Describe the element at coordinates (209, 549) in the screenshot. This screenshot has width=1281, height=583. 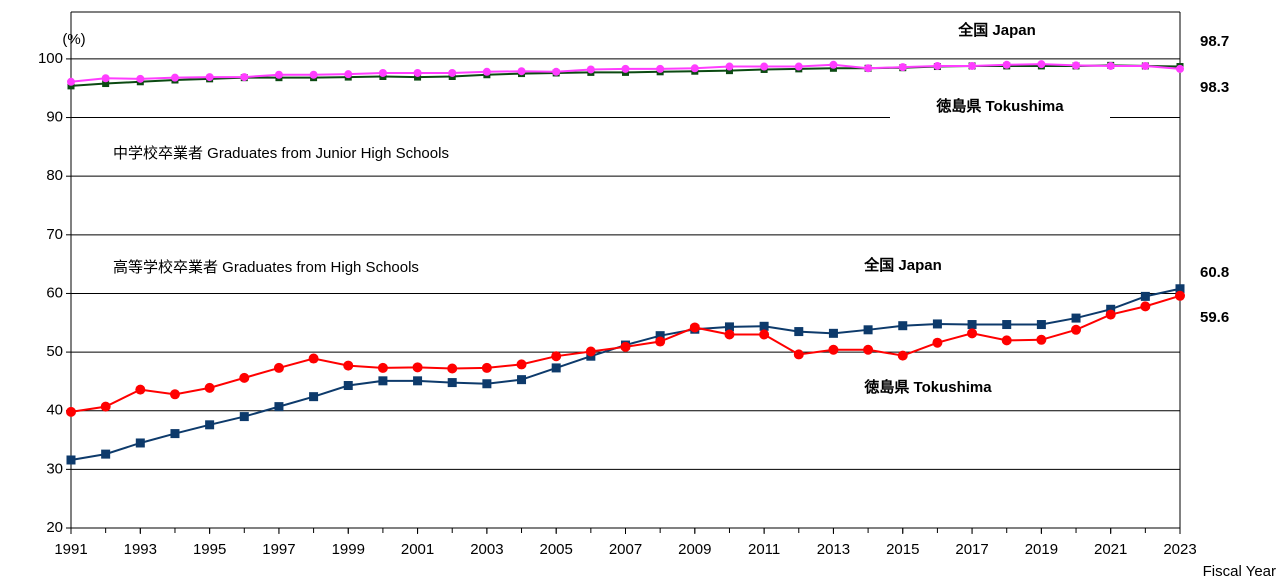
I see `x-tick-label: 1995` at that location.